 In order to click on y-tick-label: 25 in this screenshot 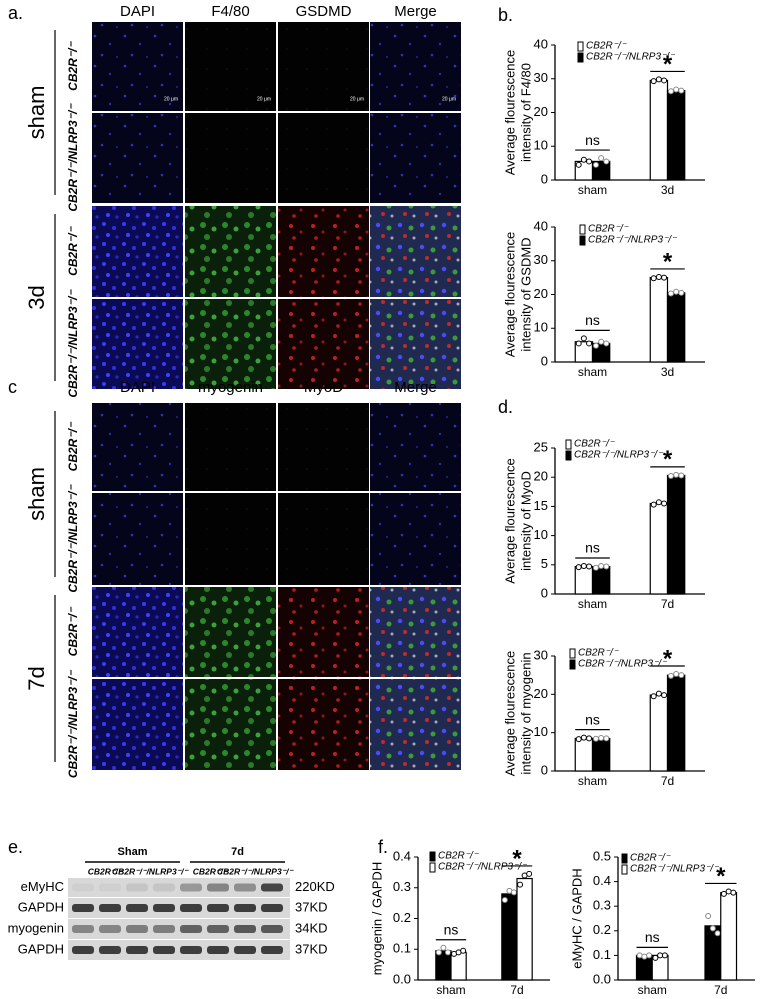, I will do `click(541, 446)`.